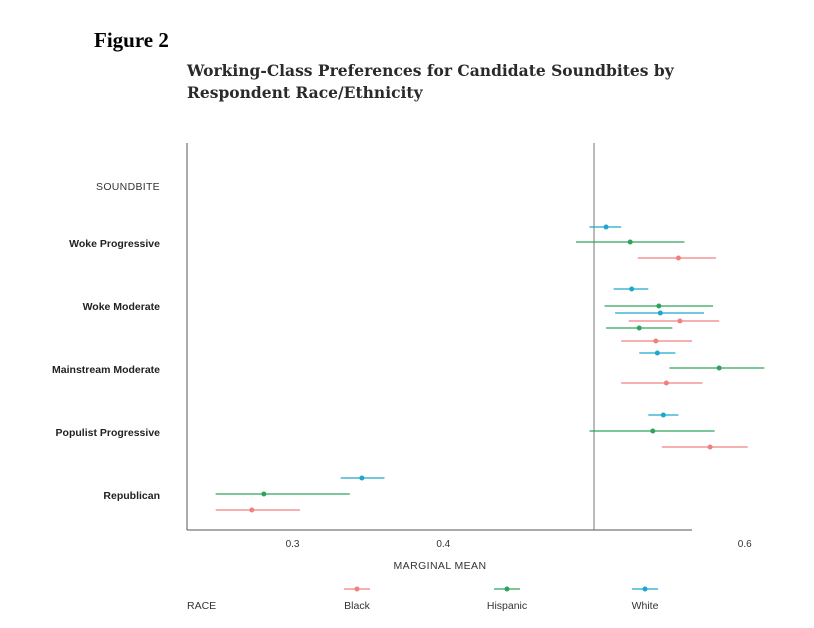 The height and width of the screenshot is (628, 814). I want to click on category-label: Republican, so click(131, 496).